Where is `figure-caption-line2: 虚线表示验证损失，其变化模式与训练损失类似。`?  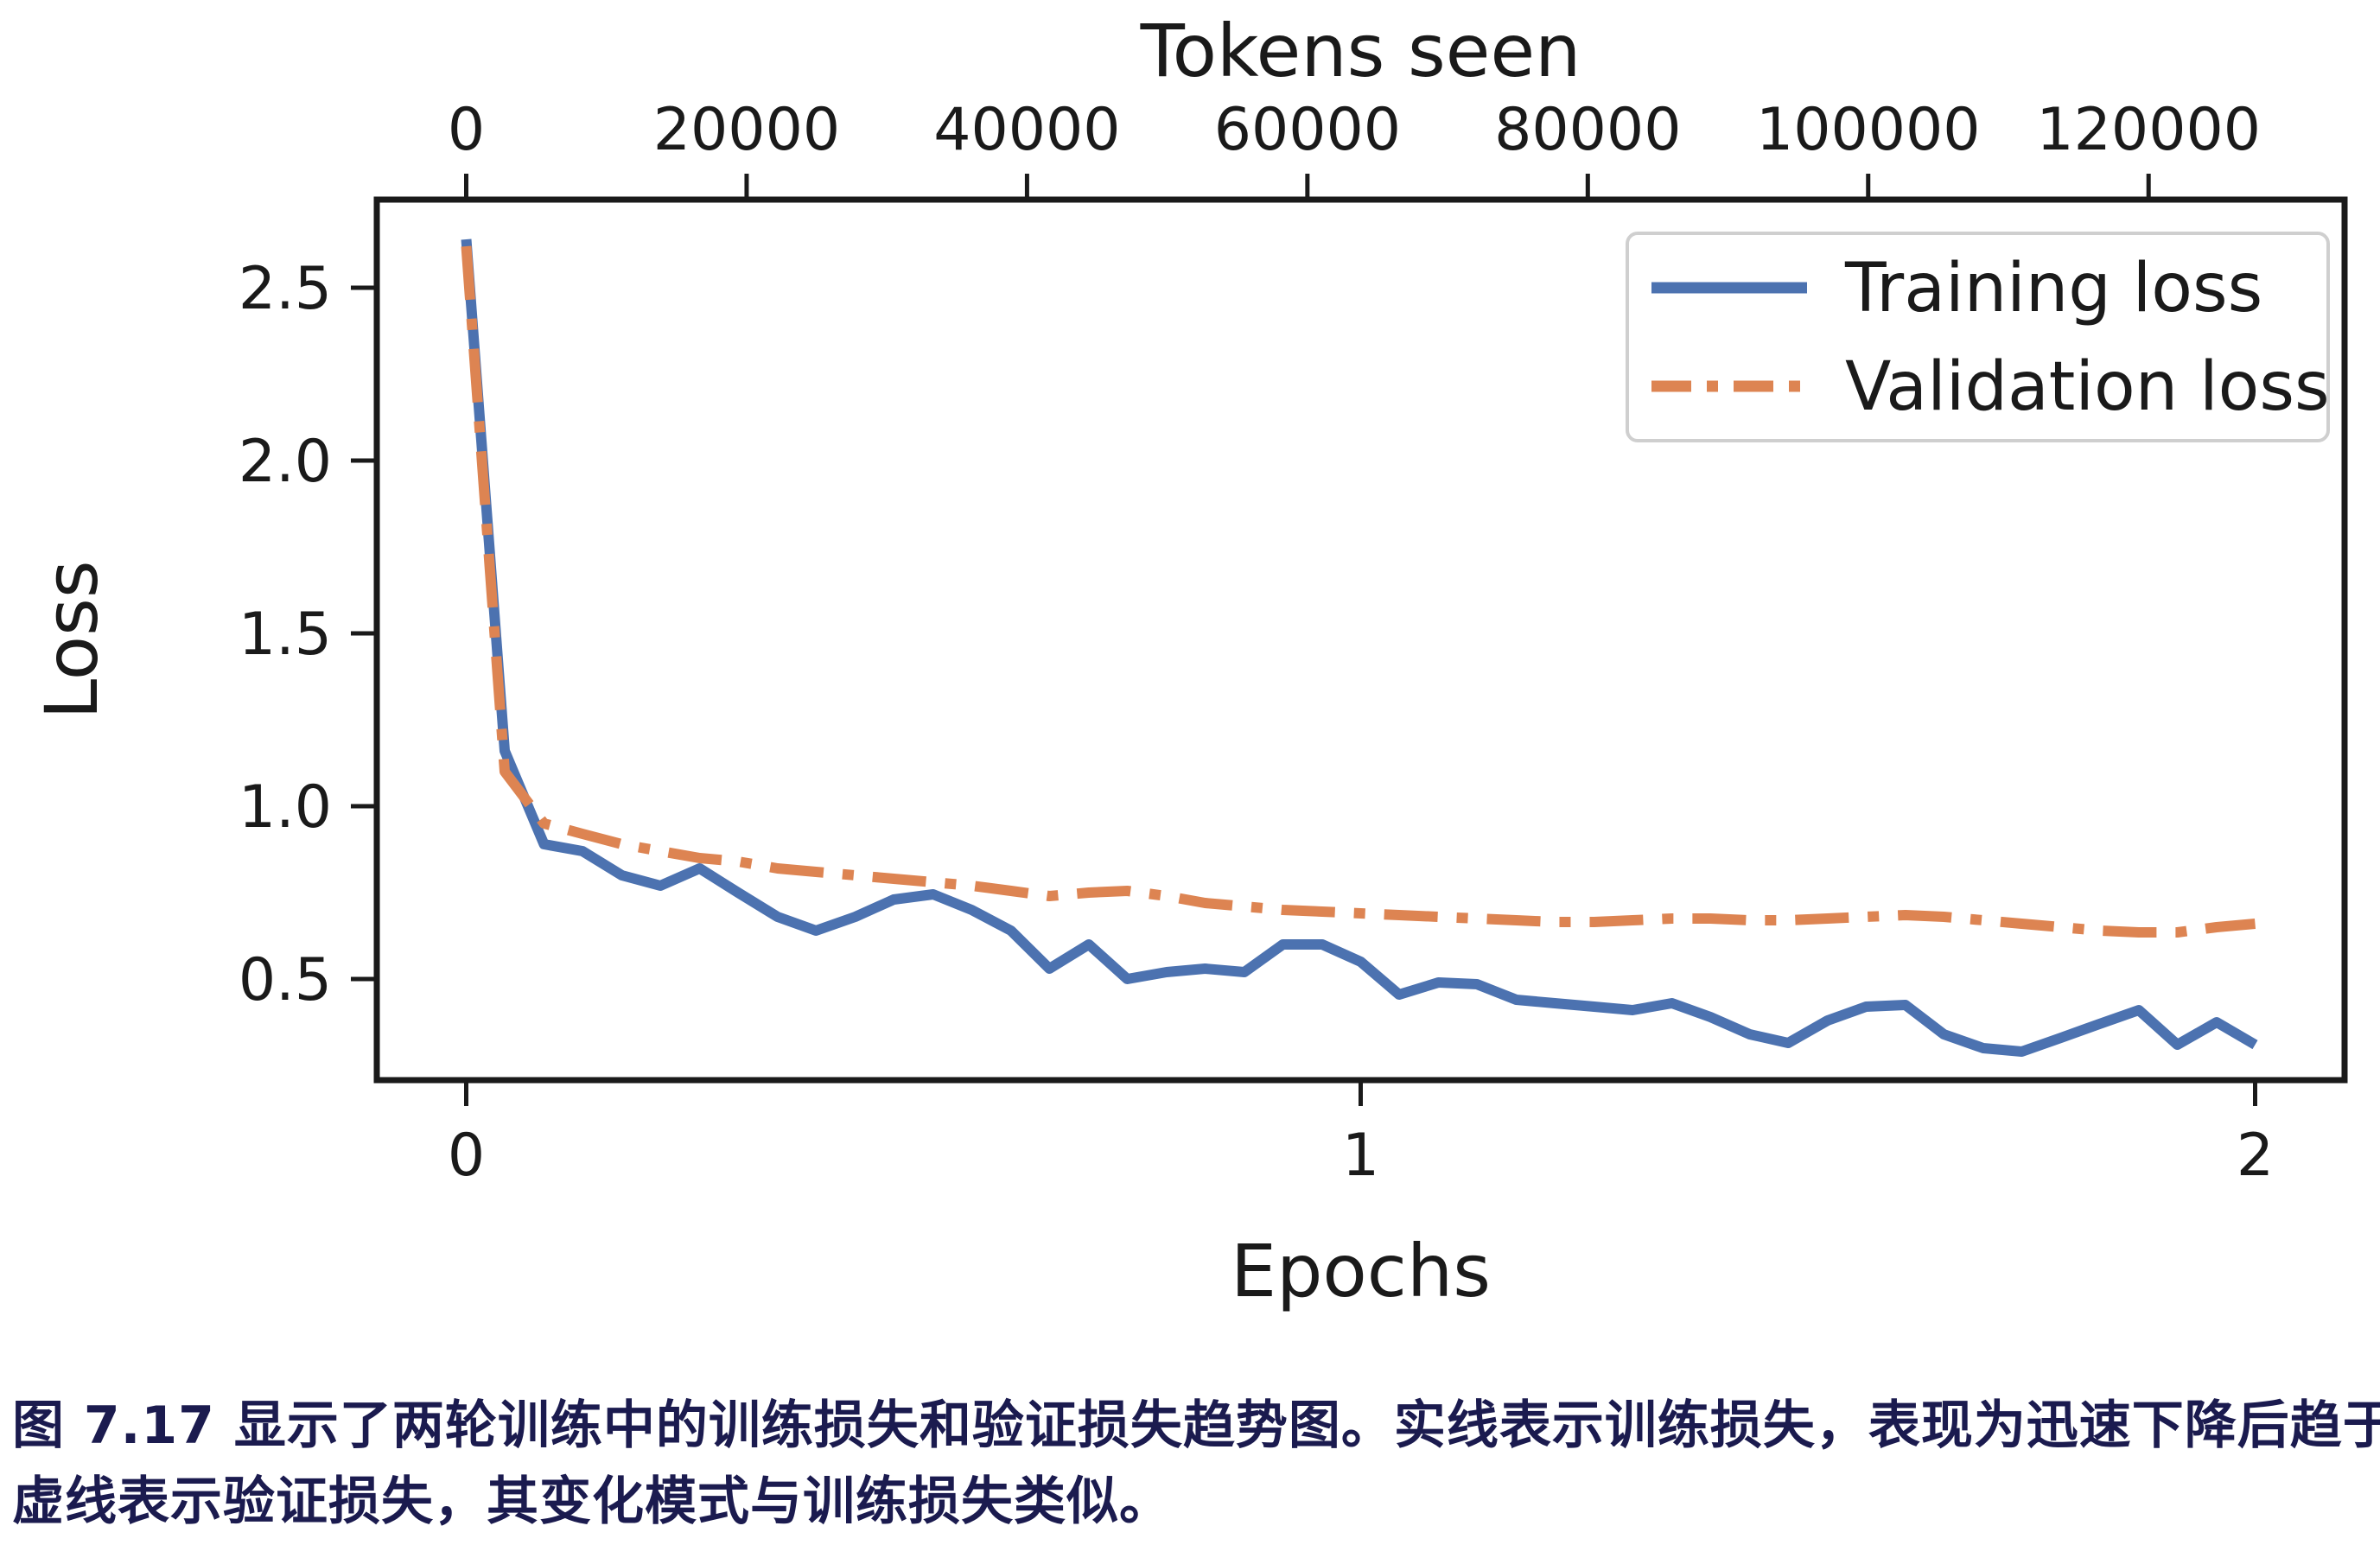 figure-caption-line2: 虚线表示验证损失，其变化模式与训练损失类似。 is located at coordinates (592, 1502).